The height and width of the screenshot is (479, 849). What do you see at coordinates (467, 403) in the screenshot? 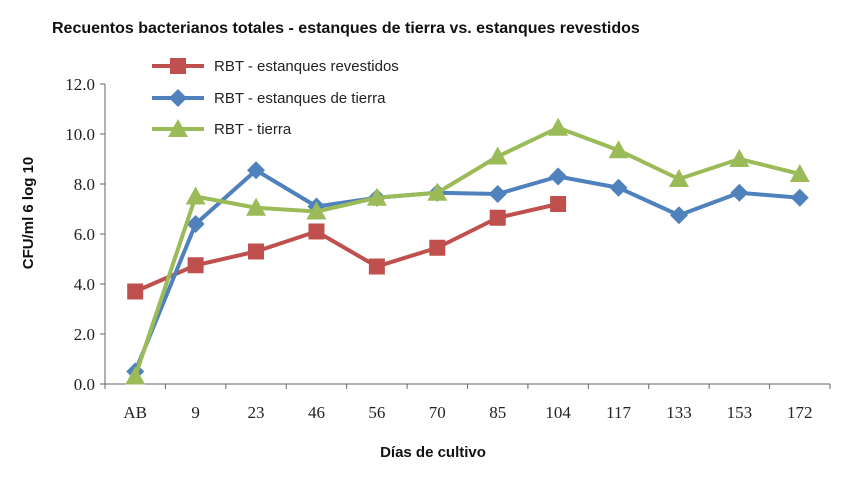
I see `x-axis-ticks: AB 9 23 46 56 70 85 104 117 133 153 172` at bounding box center [467, 403].